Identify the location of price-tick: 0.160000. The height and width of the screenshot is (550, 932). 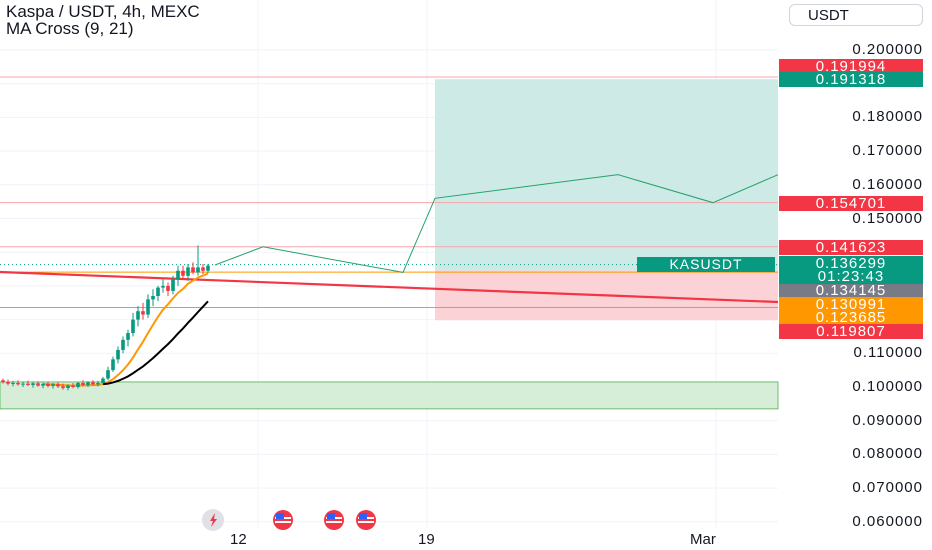
(887, 184).